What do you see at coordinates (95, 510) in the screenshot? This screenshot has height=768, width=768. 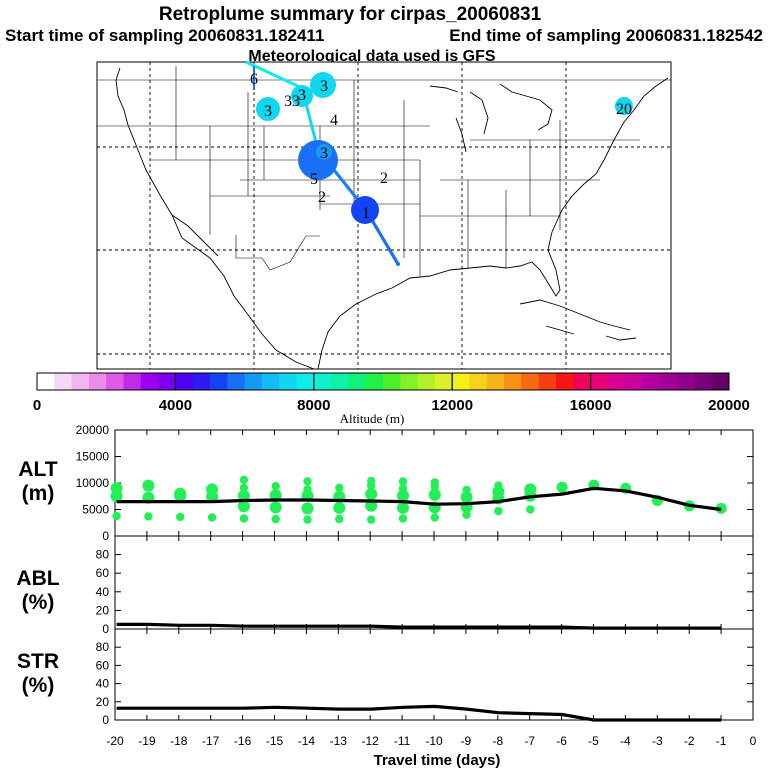 I see `y-tick-label: 5000` at bounding box center [95, 510].